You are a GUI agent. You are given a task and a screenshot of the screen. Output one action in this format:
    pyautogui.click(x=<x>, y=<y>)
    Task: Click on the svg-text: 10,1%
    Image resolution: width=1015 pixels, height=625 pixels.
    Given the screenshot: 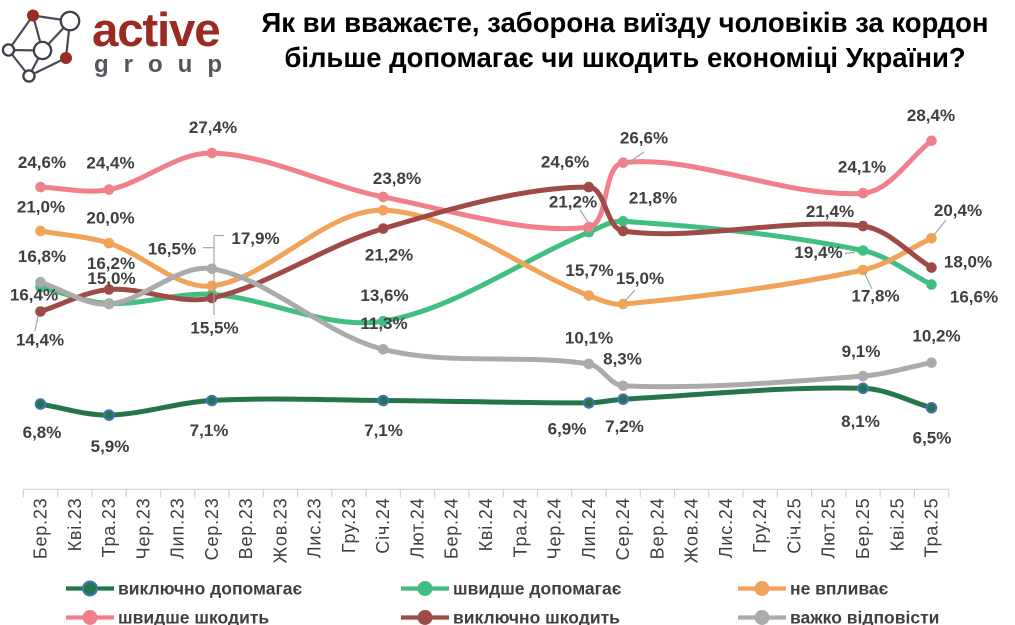 What is the action you would take?
    pyautogui.click(x=589, y=338)
    